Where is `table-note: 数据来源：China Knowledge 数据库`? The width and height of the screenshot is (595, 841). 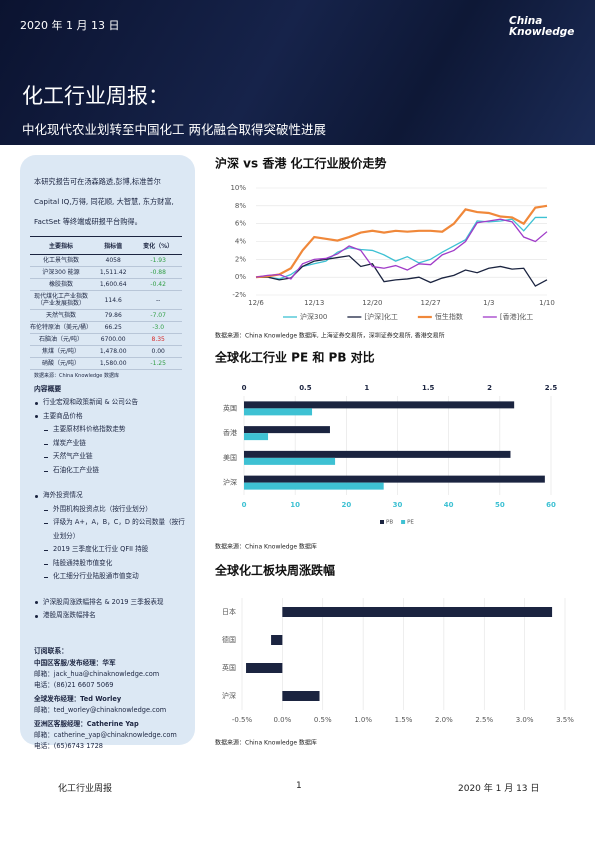 table-note: 数据来源：China Knowledge 数据库 is located at coordinates (76, 376).